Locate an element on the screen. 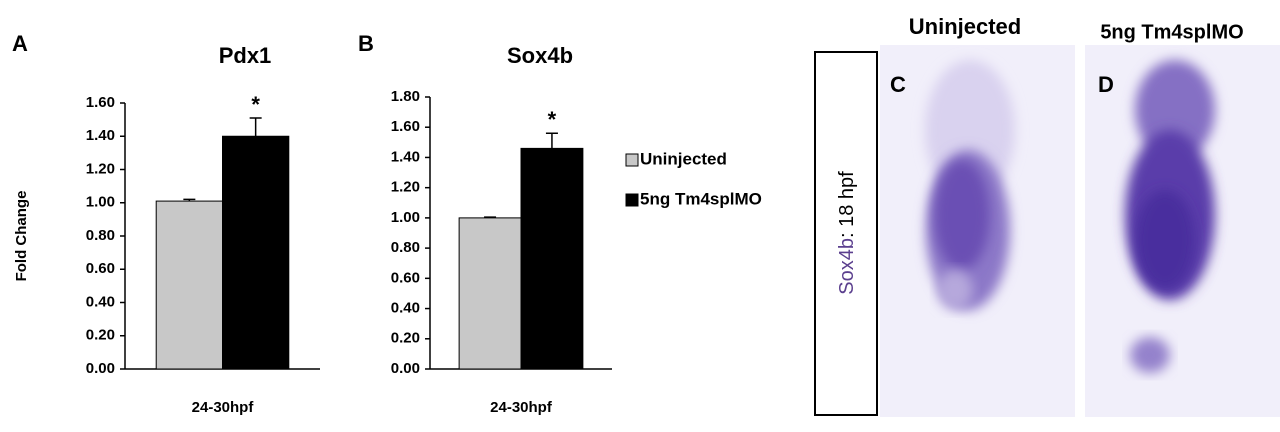  image-title: 5ng Tm4splMO is located at coordinates (1171, 32).